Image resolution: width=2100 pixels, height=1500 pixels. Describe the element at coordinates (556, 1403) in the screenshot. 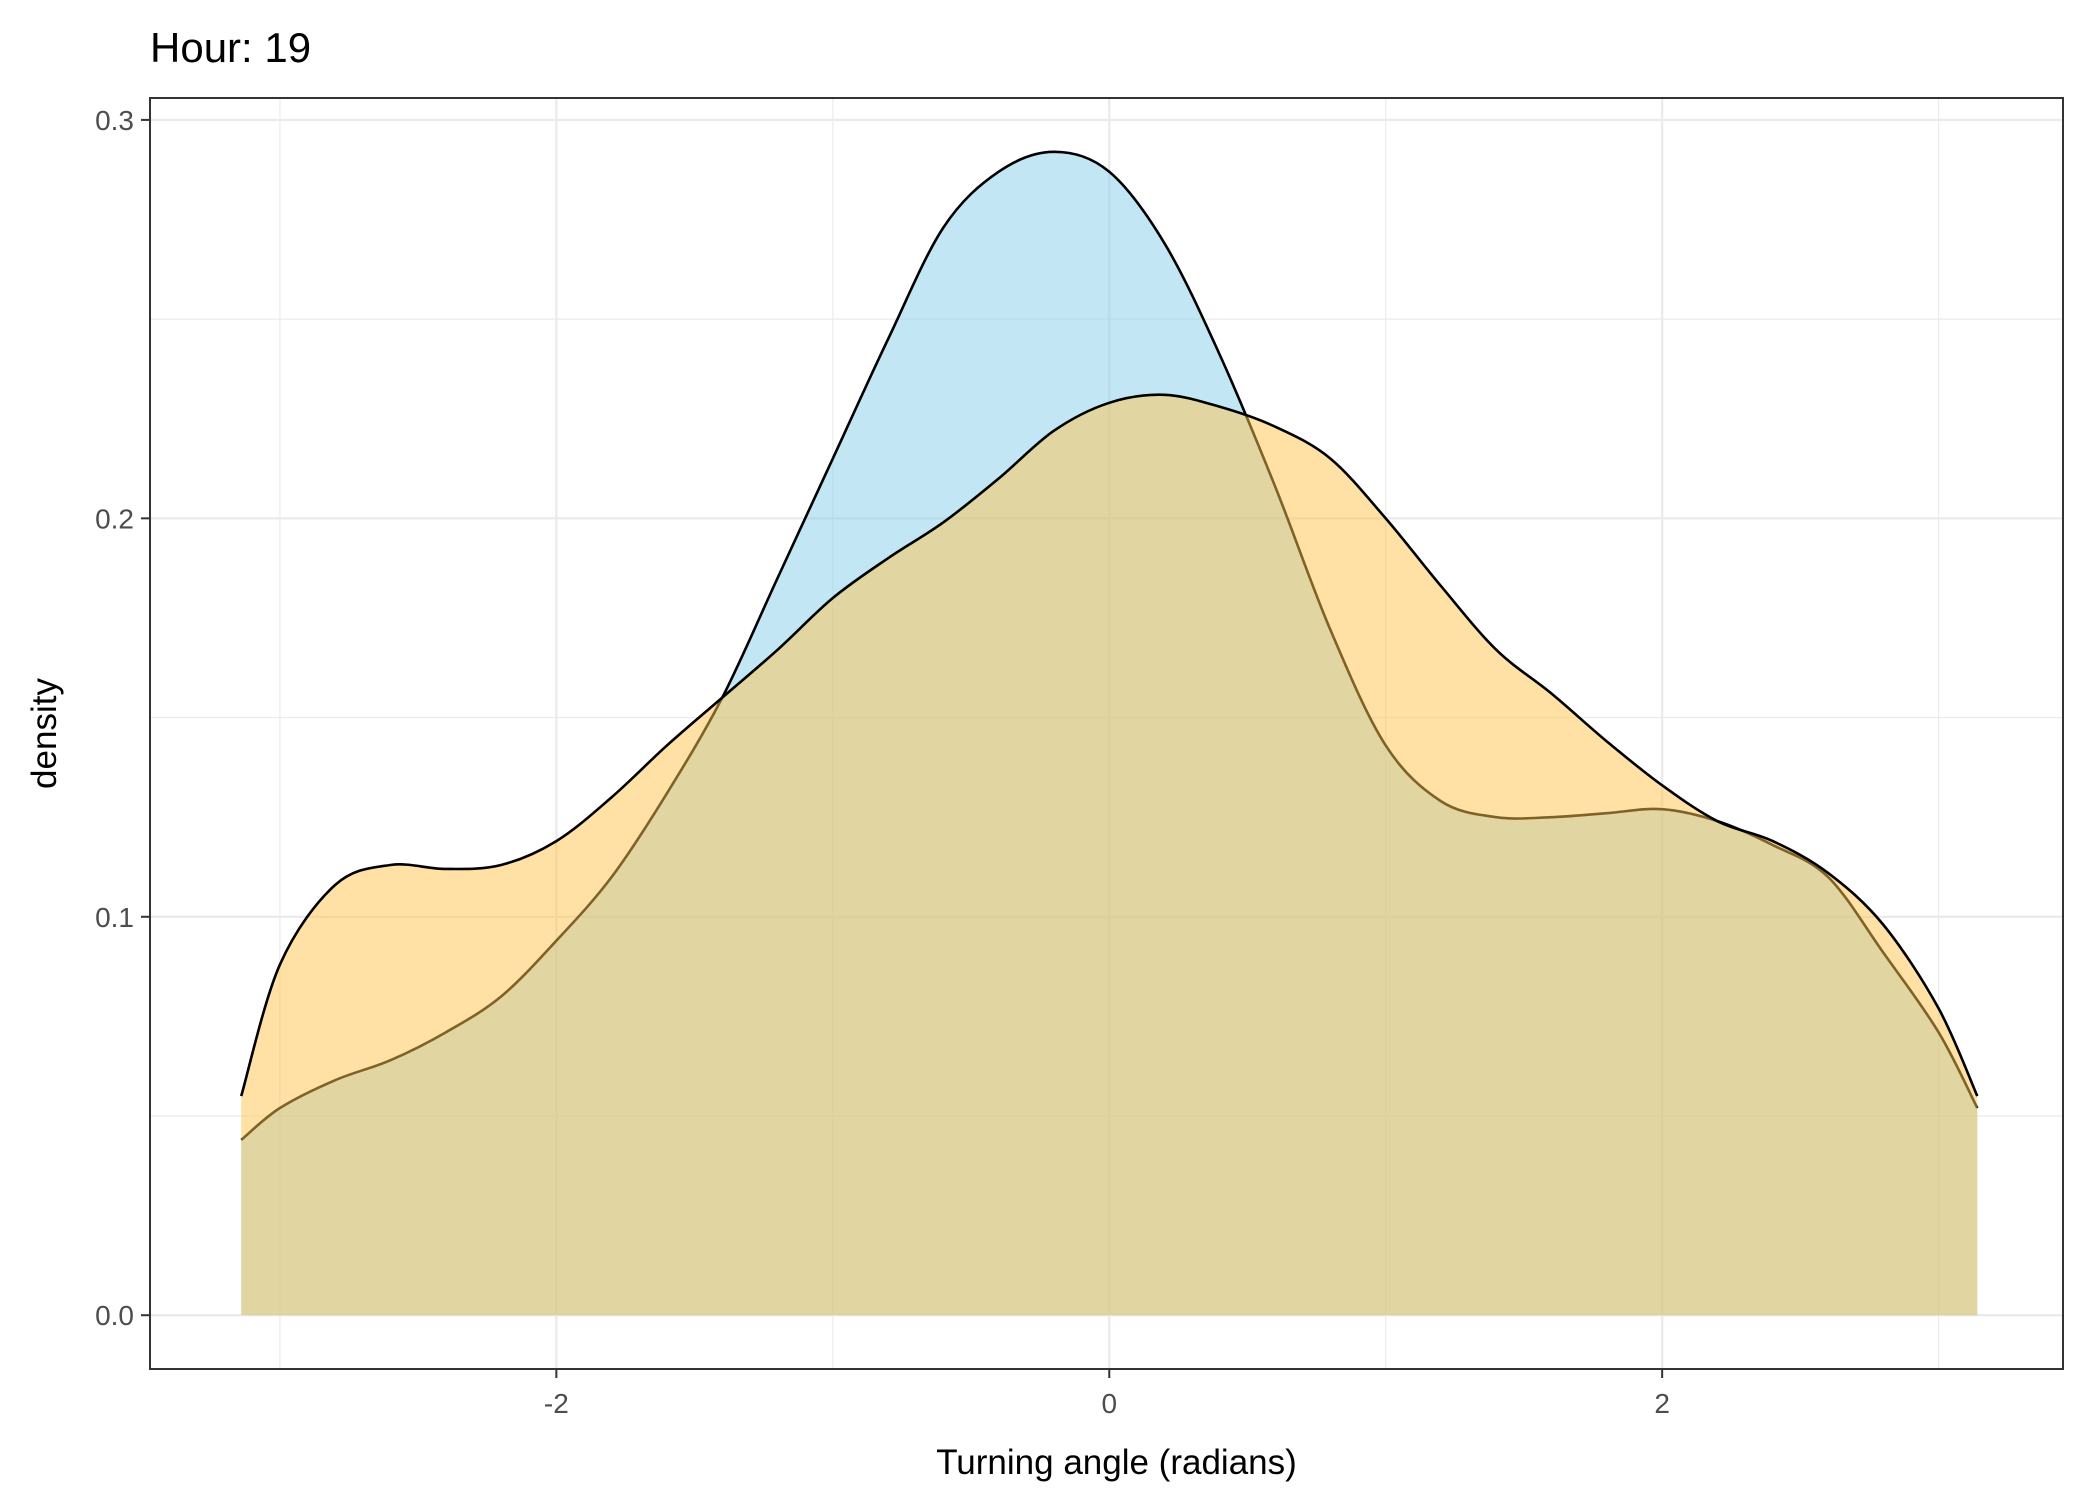

I see `x-tick-label: -2` at that location.